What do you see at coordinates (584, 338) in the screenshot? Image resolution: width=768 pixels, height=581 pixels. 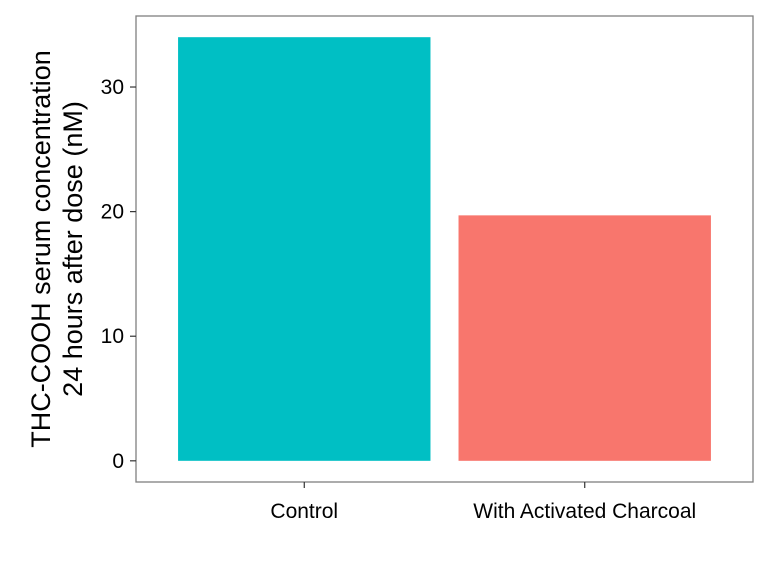 I see `bar-with-activated-charcoal` at bounding box center [584, 338].